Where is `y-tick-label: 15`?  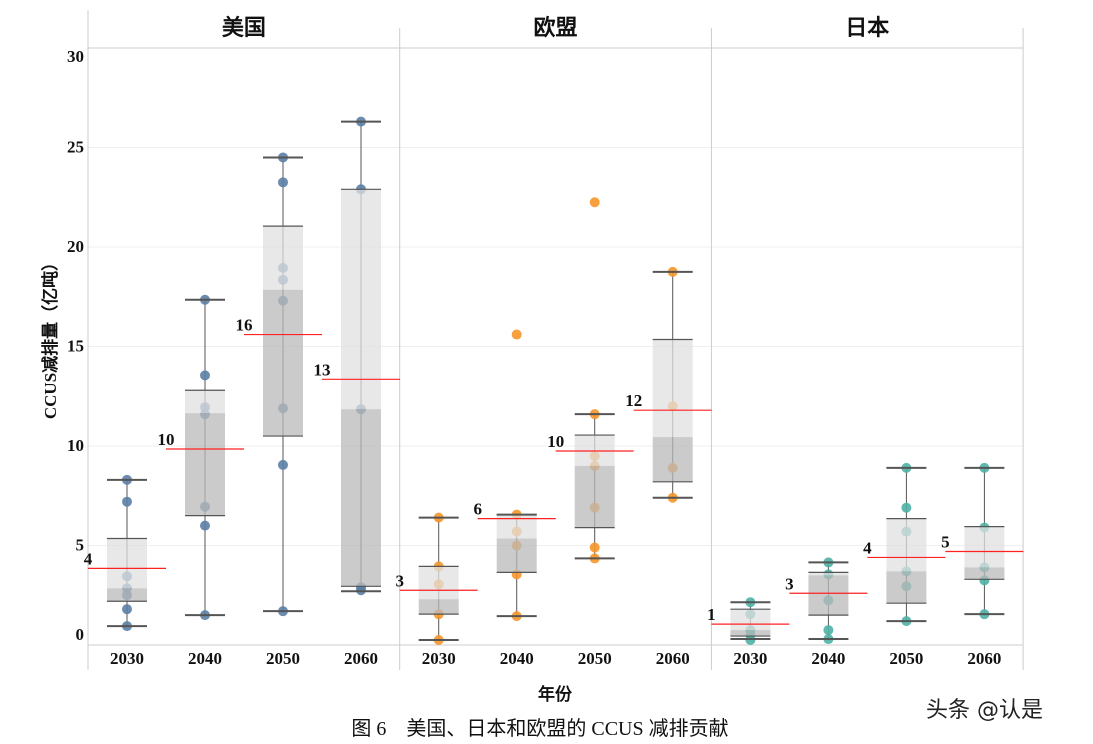
y-tick-label: 15 is located at coordinates (75, 346).